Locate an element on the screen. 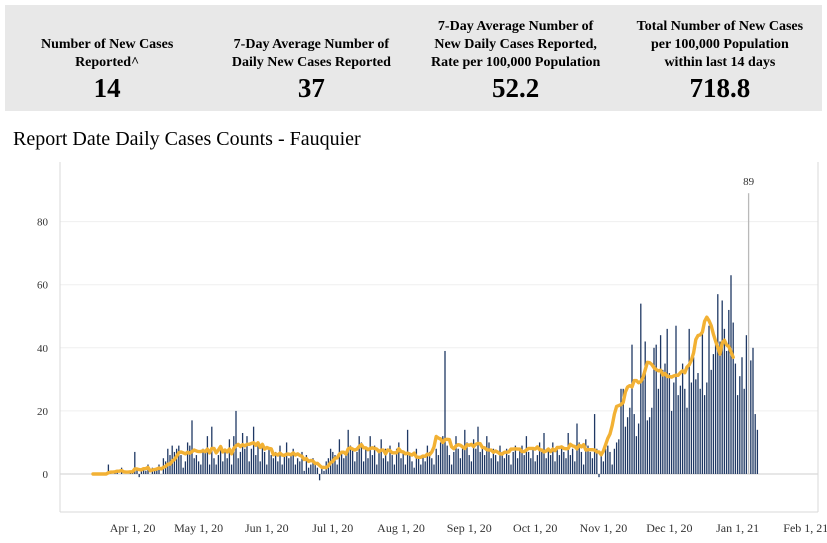  y-axis-labels: 0 20 40 60 80 is located at coordinates (43, 349).